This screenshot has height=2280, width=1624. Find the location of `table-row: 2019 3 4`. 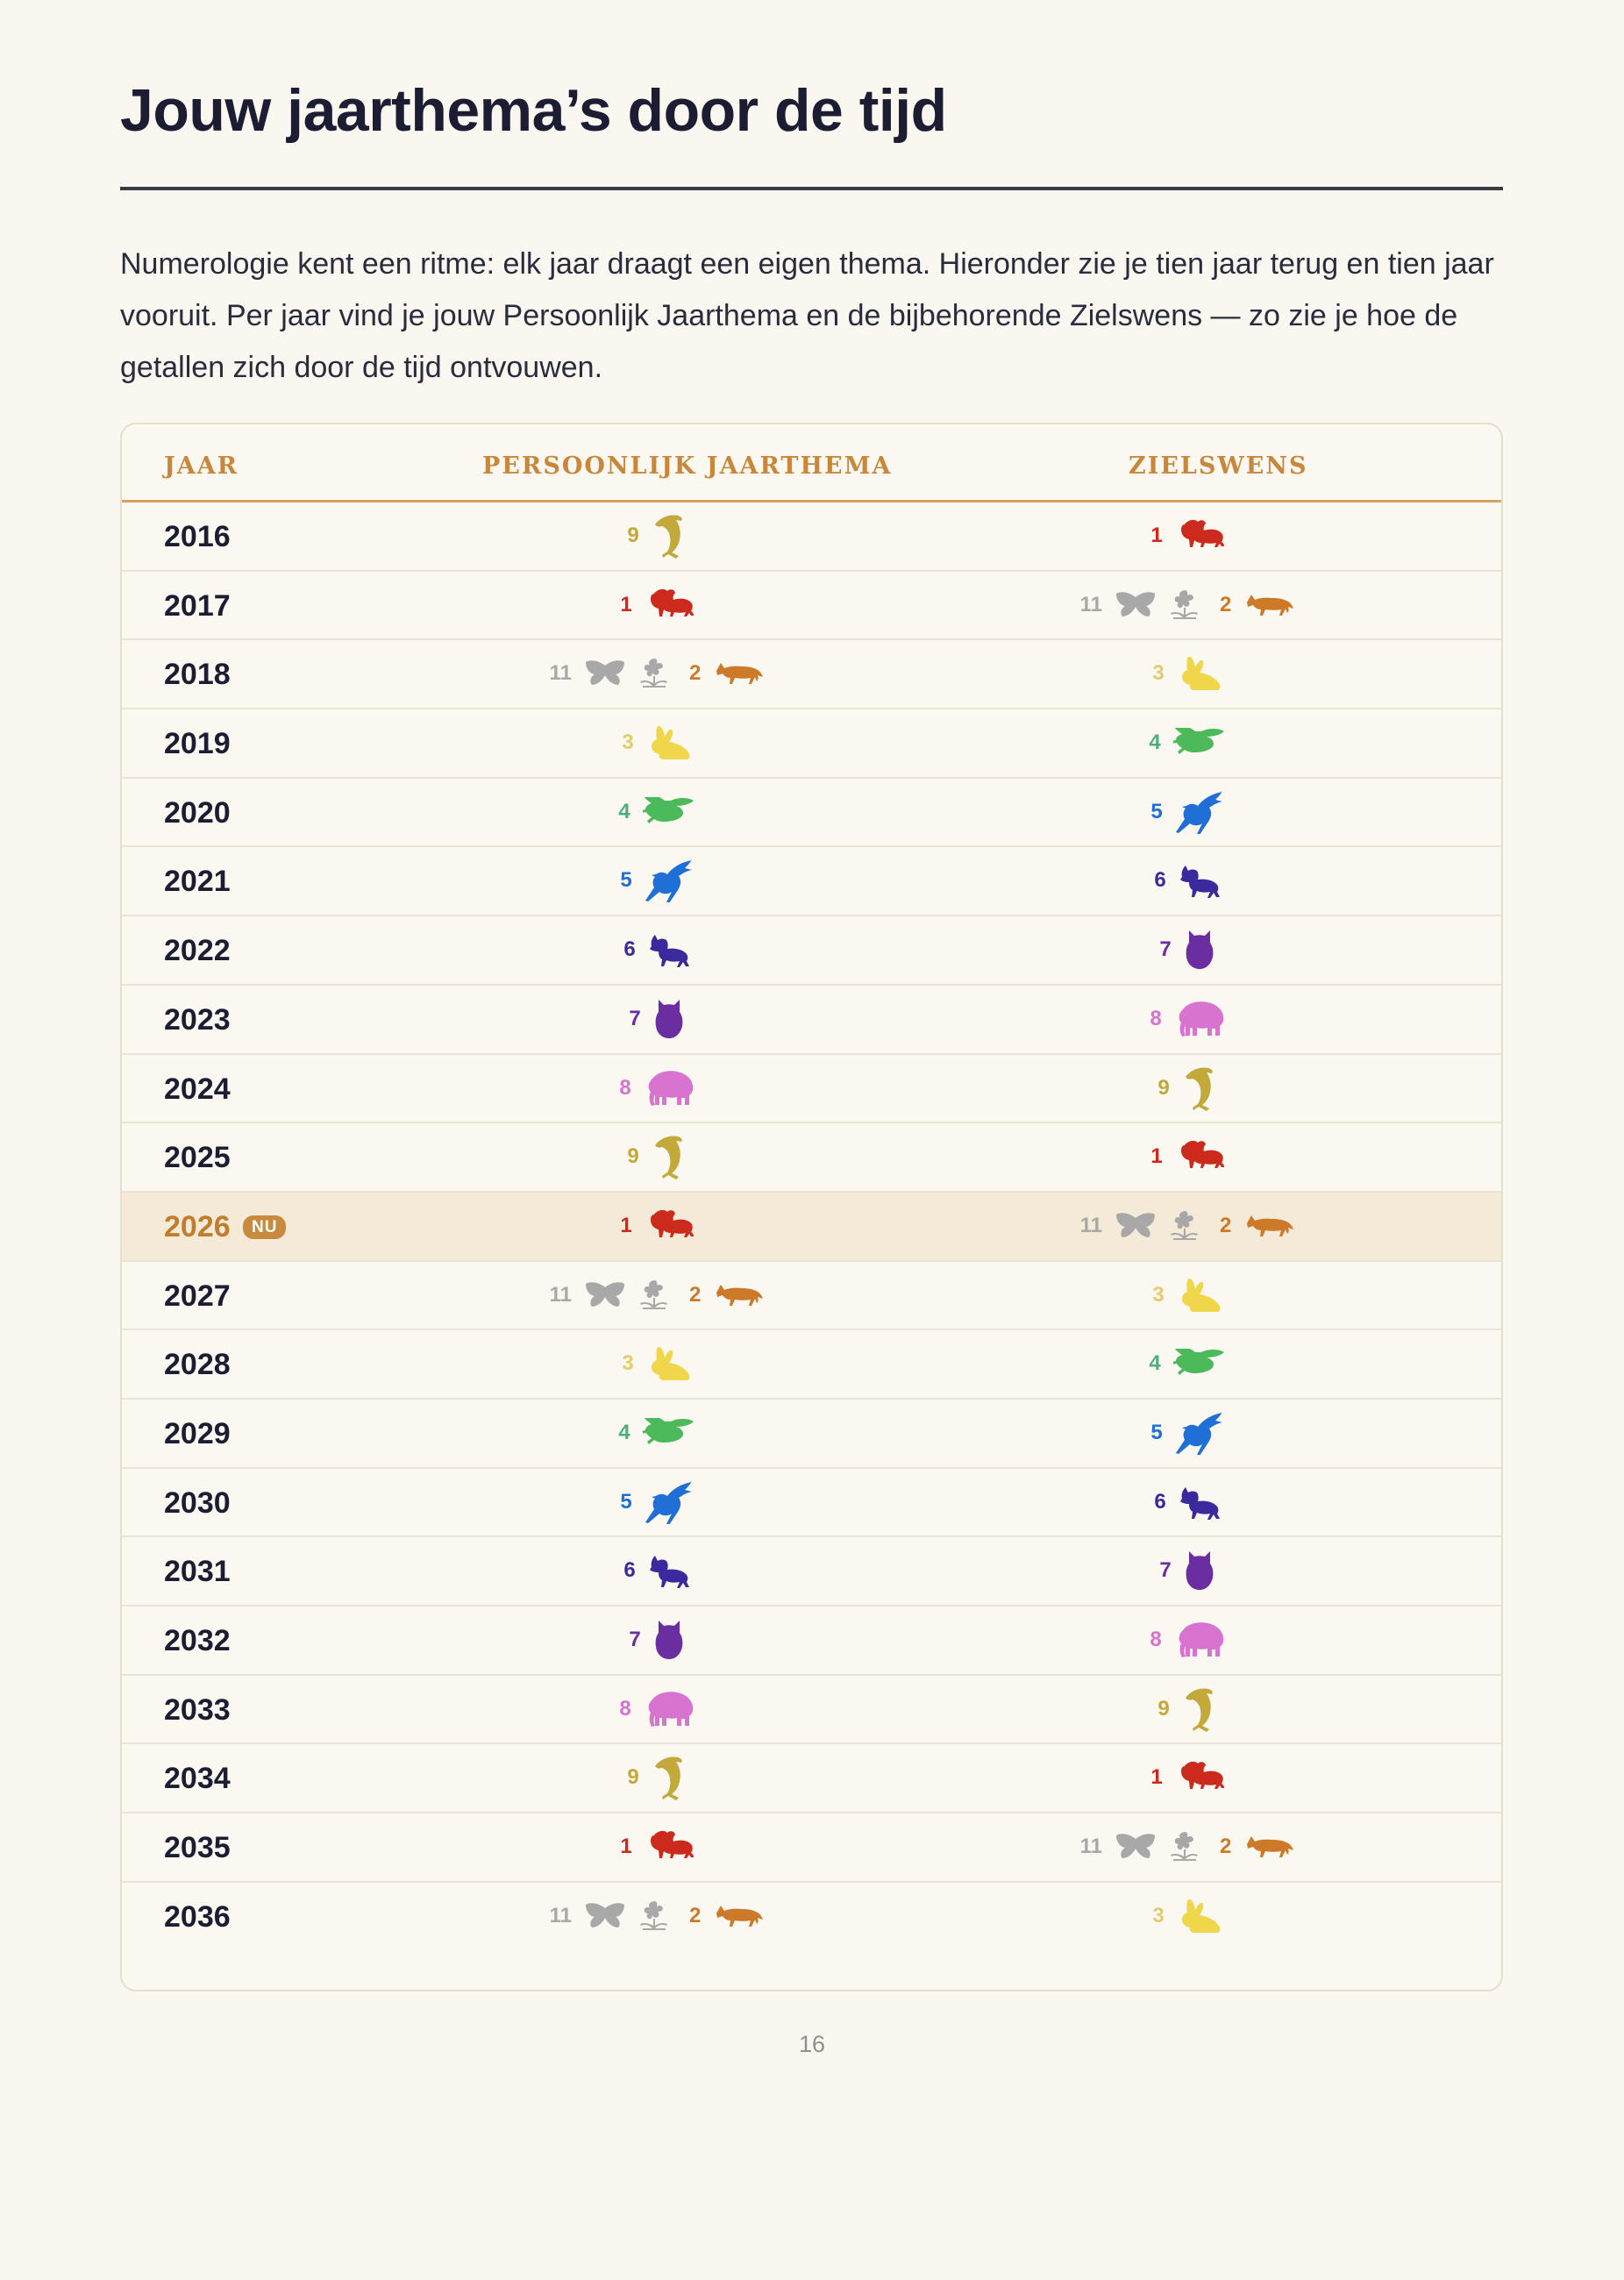

table-row: 2019 3 4 is located at coordinates (812, 744).